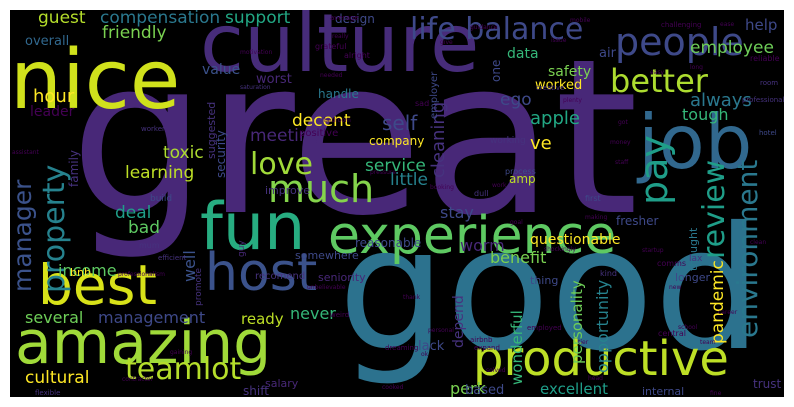 Image resolution: width=794 pixels, height=407 pixels. I want to click on word-tier: tier, so click(583, 342).